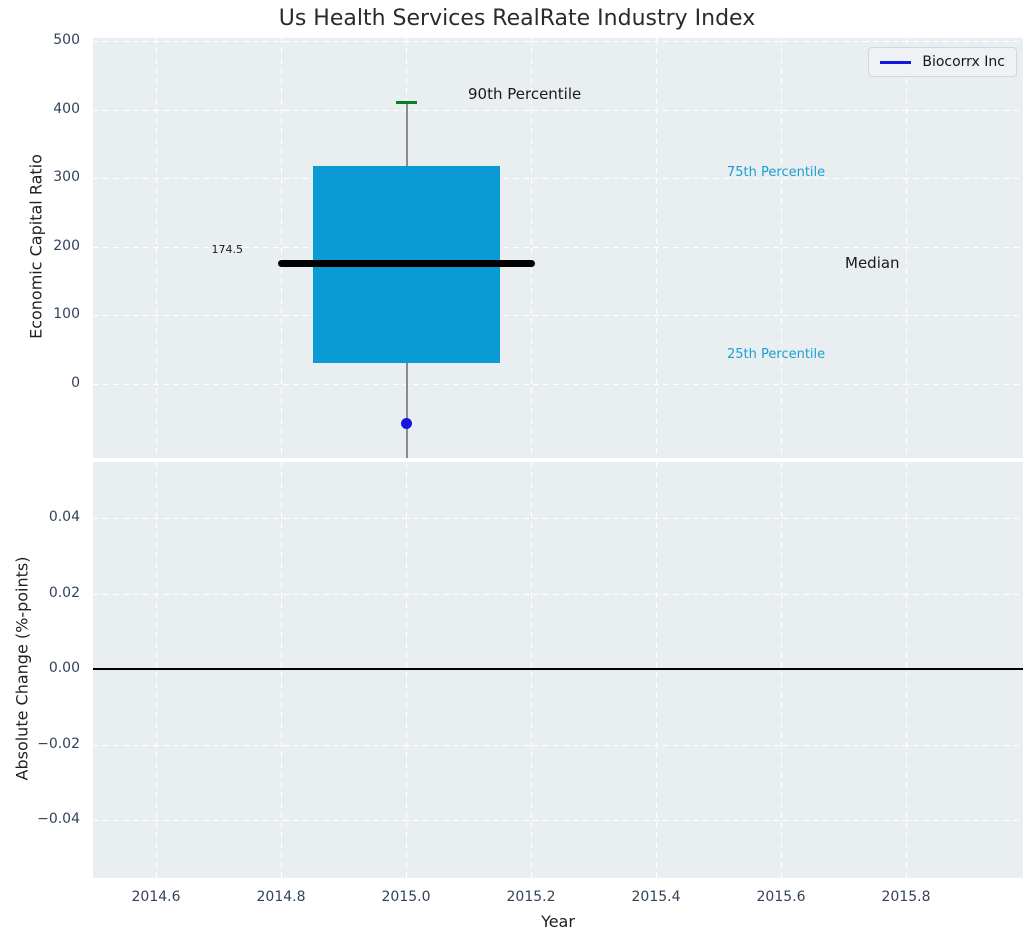  Describe the element at coordinates (66, 109) in the screenshot. I see `ytick-top: 400` at that location.